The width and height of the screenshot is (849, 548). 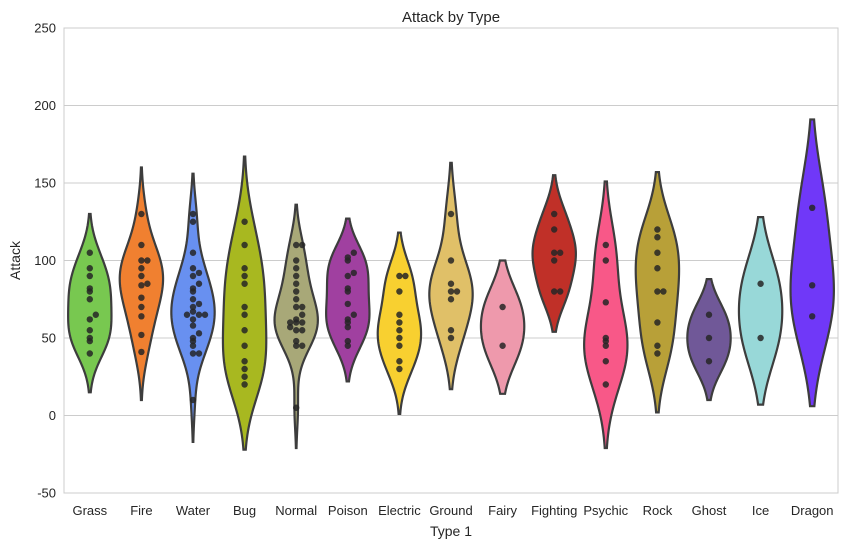 I want to click on x-tick-label-ground: Ground, so click(x=450, y=510).